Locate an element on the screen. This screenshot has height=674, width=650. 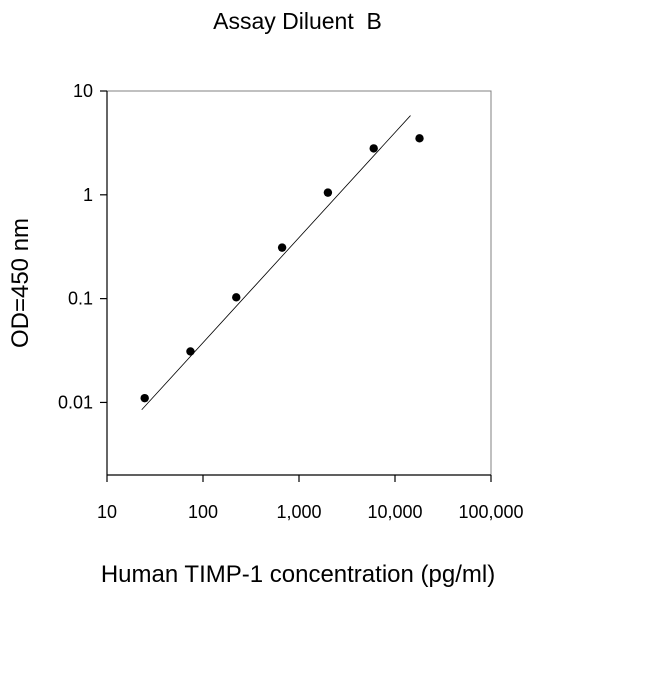
x-tick-label: 100,000 is located at coordinates (490, 512).